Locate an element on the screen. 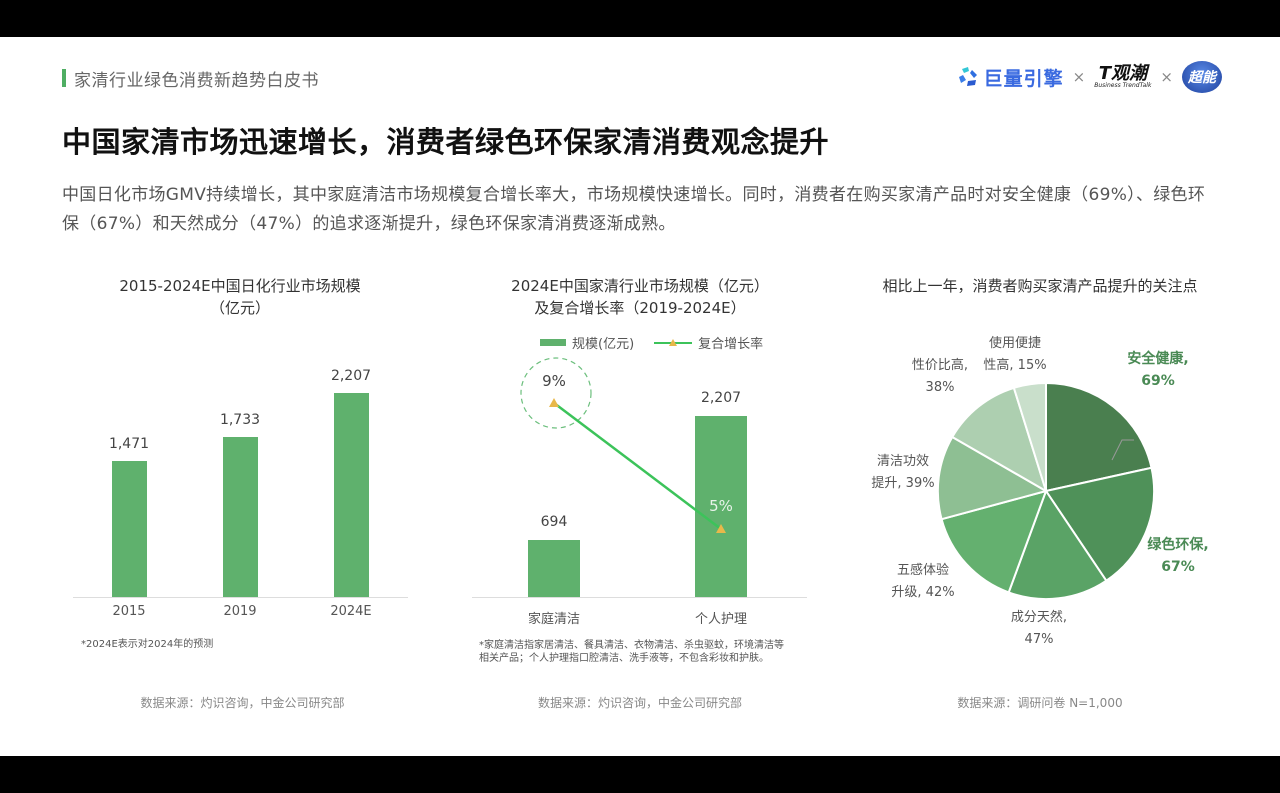 The height and width of the screenshot is (793, 1280). bar-home-cleaning is located at coordinates (554, 568).